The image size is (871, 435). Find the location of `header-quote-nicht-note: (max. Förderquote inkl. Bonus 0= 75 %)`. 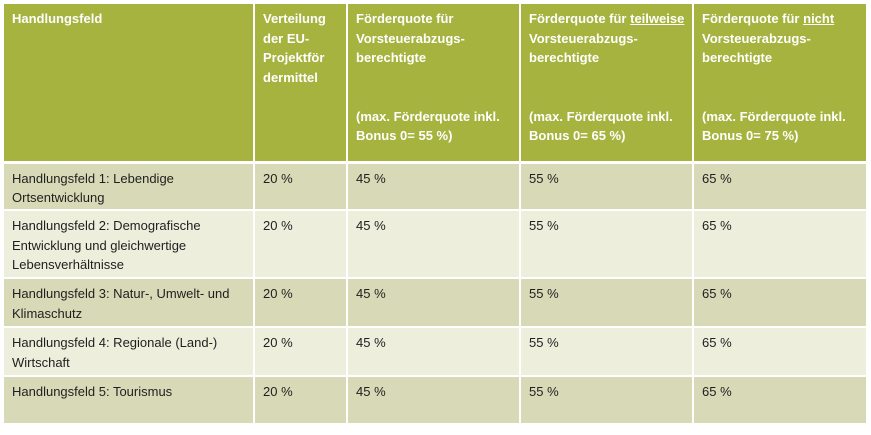

header-quote-nicht-note: (max. Förderquote inkl. Bonus 0= 75 %) is located at coordinates (774, 126).